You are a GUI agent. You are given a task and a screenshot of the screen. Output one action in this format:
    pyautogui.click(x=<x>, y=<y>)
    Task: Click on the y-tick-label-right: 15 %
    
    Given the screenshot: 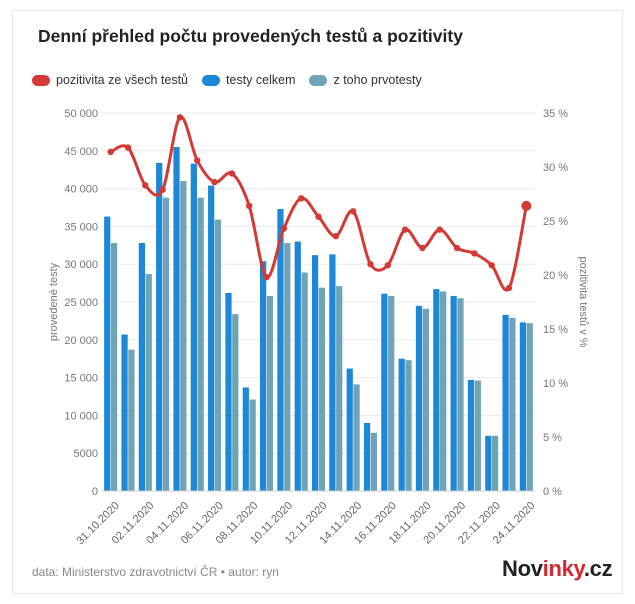 What is the action you would take?
    pyautogui.click(x=555, y=330)
    